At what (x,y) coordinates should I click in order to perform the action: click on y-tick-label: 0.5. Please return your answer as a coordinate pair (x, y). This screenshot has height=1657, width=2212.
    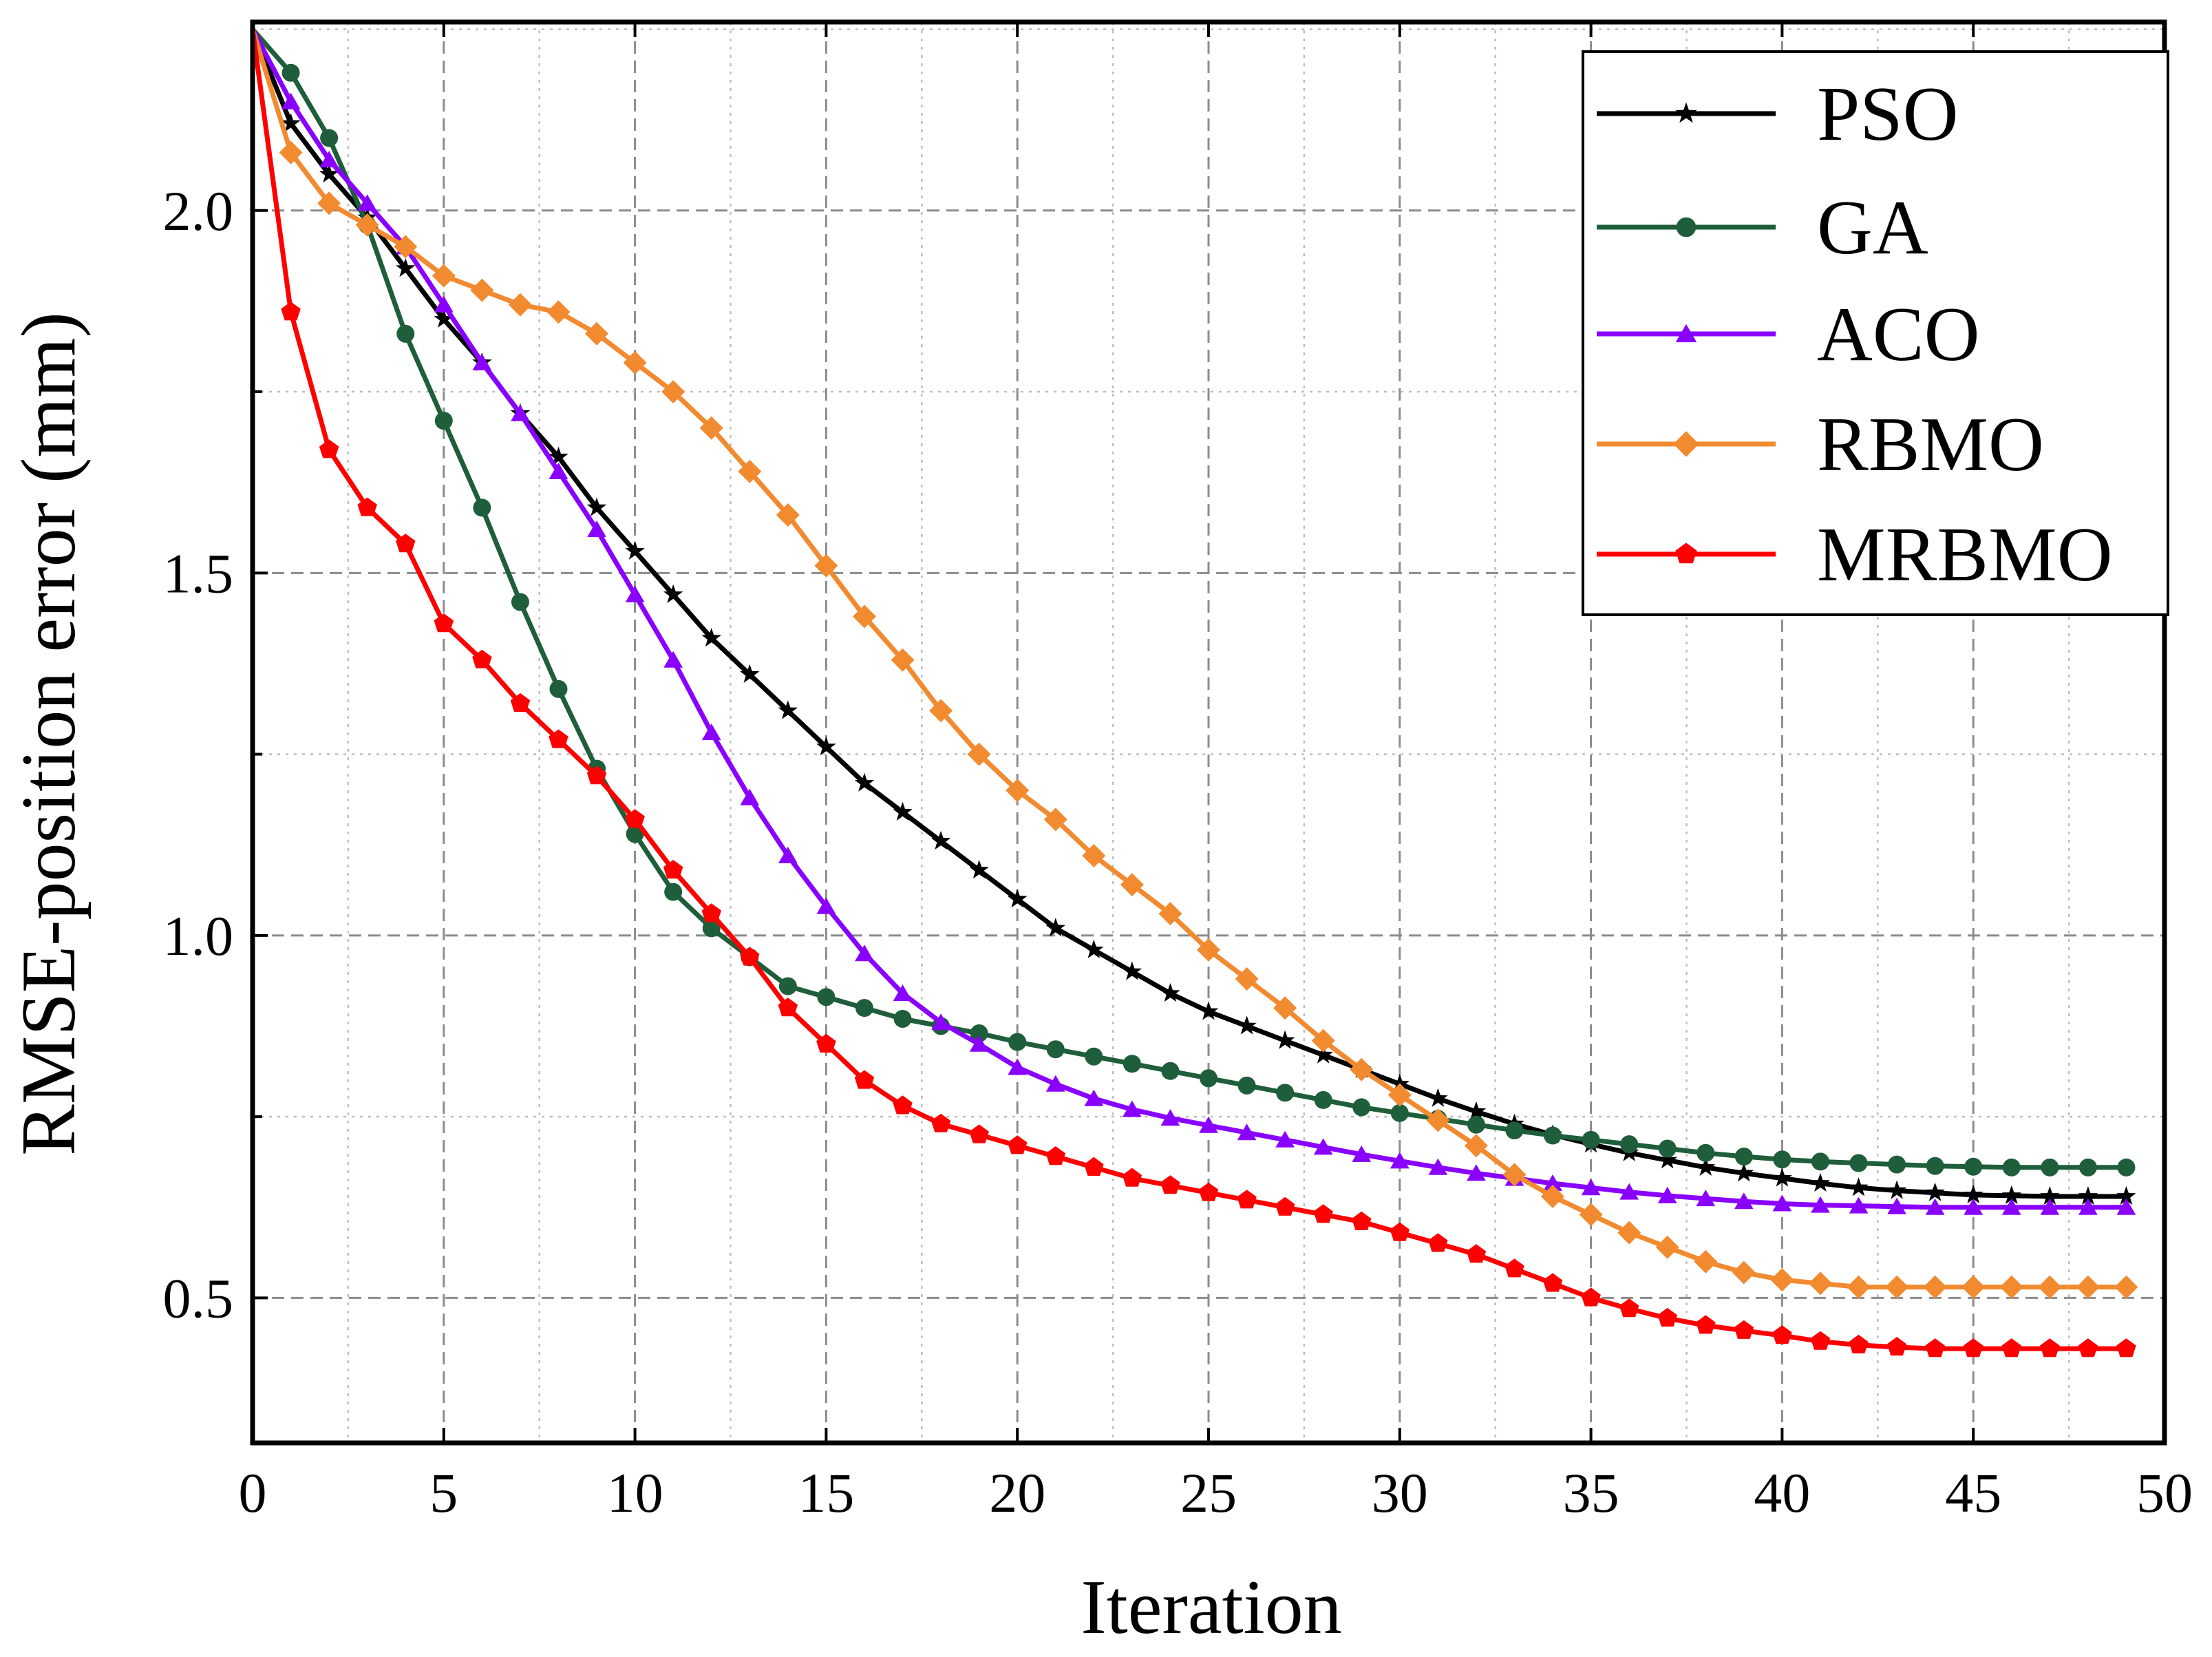
    Looking at the image, I should click on (198, 1298).